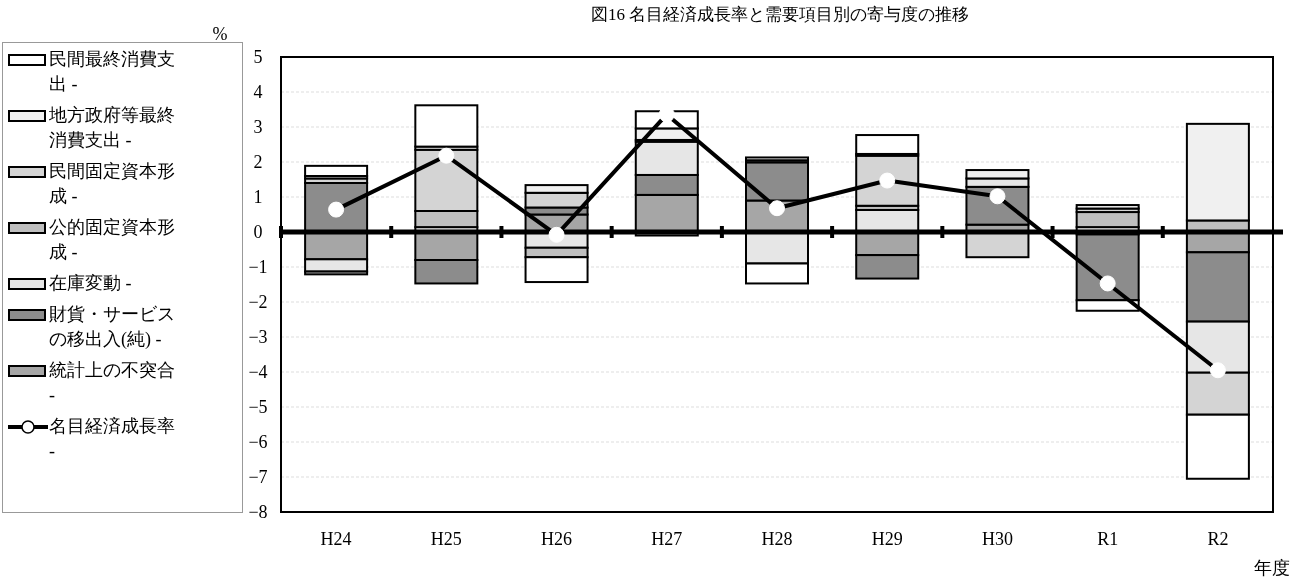 This screenshot has height=584, width=1297. Describe the element at coordinates (258, 197) in the screenshot. I see `y-tick-label: 1` at that location.